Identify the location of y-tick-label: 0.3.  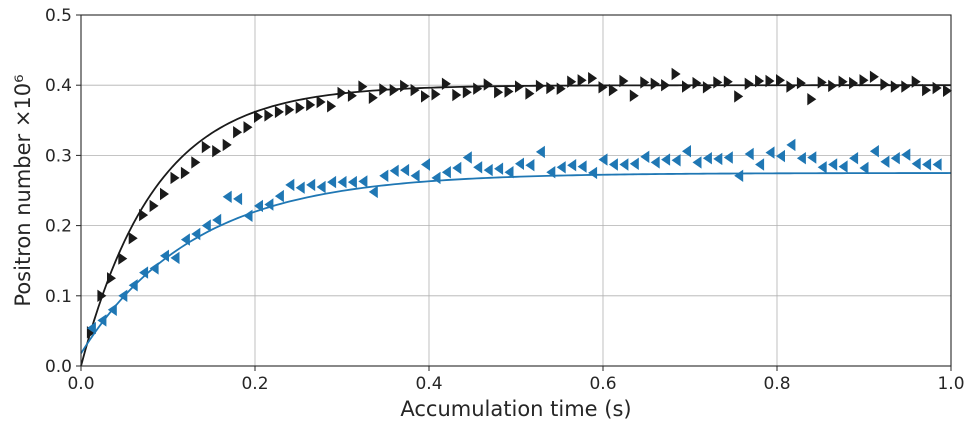
(58, 156).